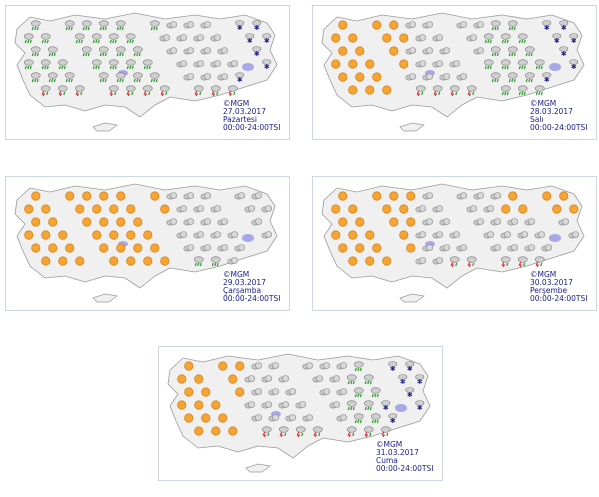 Image resolution: width=599 pixels, height=497 pixels. Describe the element at coordinates (387, 460) in the screenshot. I see `map-day: Cuma` at that location.